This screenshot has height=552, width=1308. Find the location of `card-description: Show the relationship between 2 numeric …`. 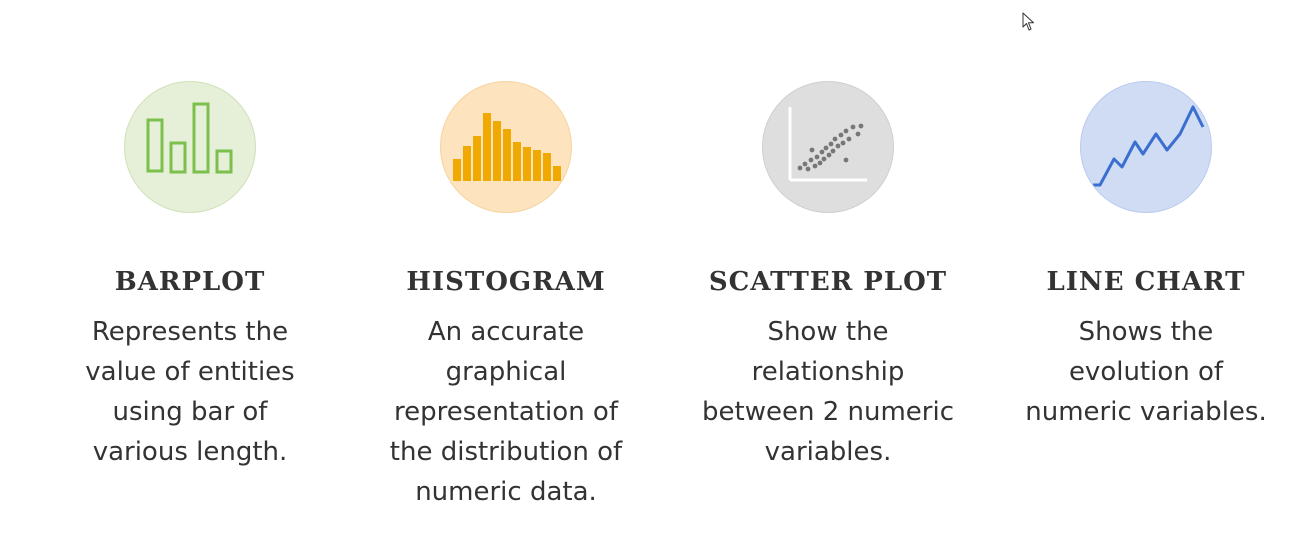

card-description: Show the relationship between 2 numeric … is located at coordinates (828, 392).